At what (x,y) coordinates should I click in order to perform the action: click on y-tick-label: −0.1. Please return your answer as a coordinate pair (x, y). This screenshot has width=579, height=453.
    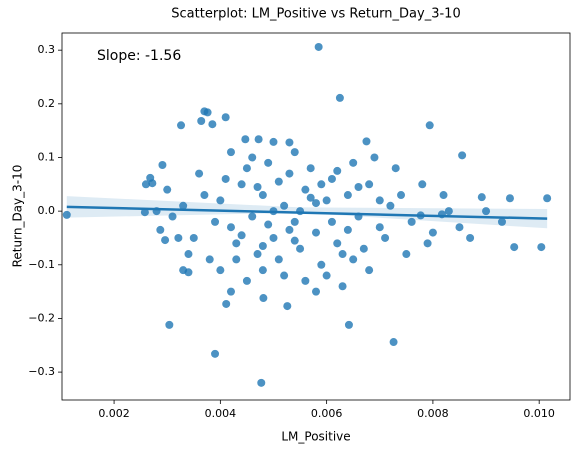
    Looking at the image, I should click on (41, 264).